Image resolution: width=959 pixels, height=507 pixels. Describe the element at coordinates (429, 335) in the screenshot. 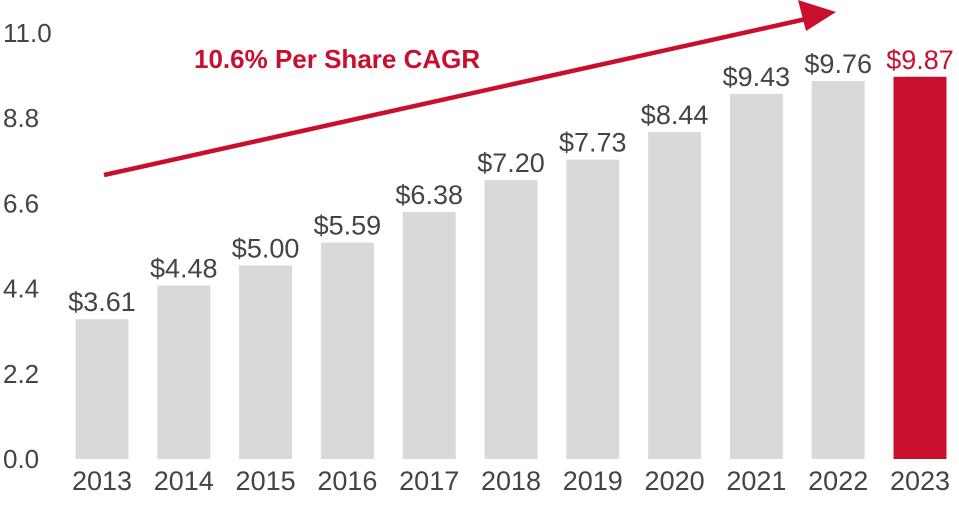

I see `bar-2017` at that location.